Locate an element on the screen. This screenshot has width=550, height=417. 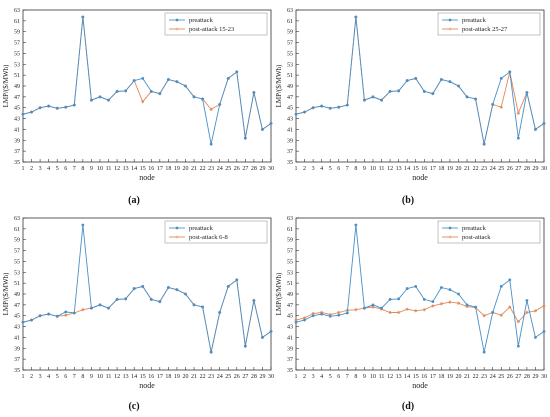
y-tick-label: 41 is located at coordinates (17, 338).